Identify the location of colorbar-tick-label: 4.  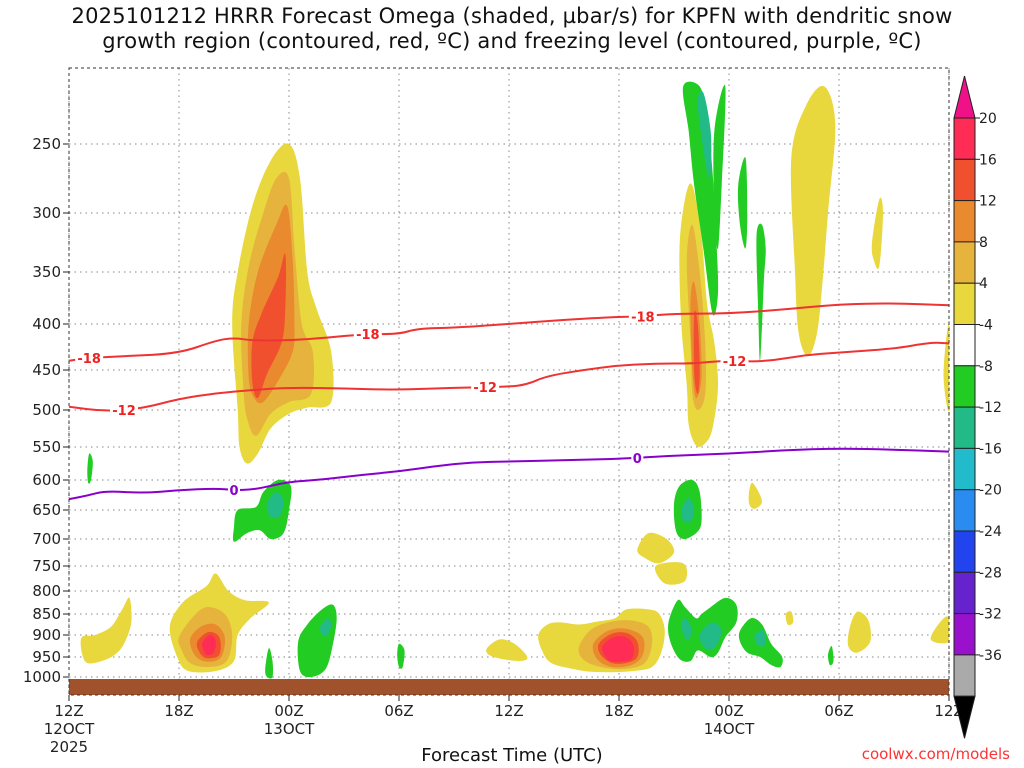
(983, 284).